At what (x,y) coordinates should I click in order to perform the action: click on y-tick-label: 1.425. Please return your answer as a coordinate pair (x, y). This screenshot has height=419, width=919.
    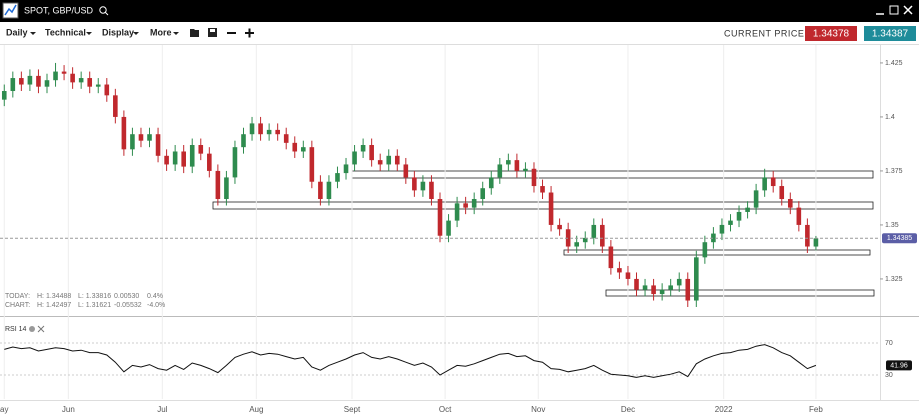
    Looking at the image, I should click on (894, 63).